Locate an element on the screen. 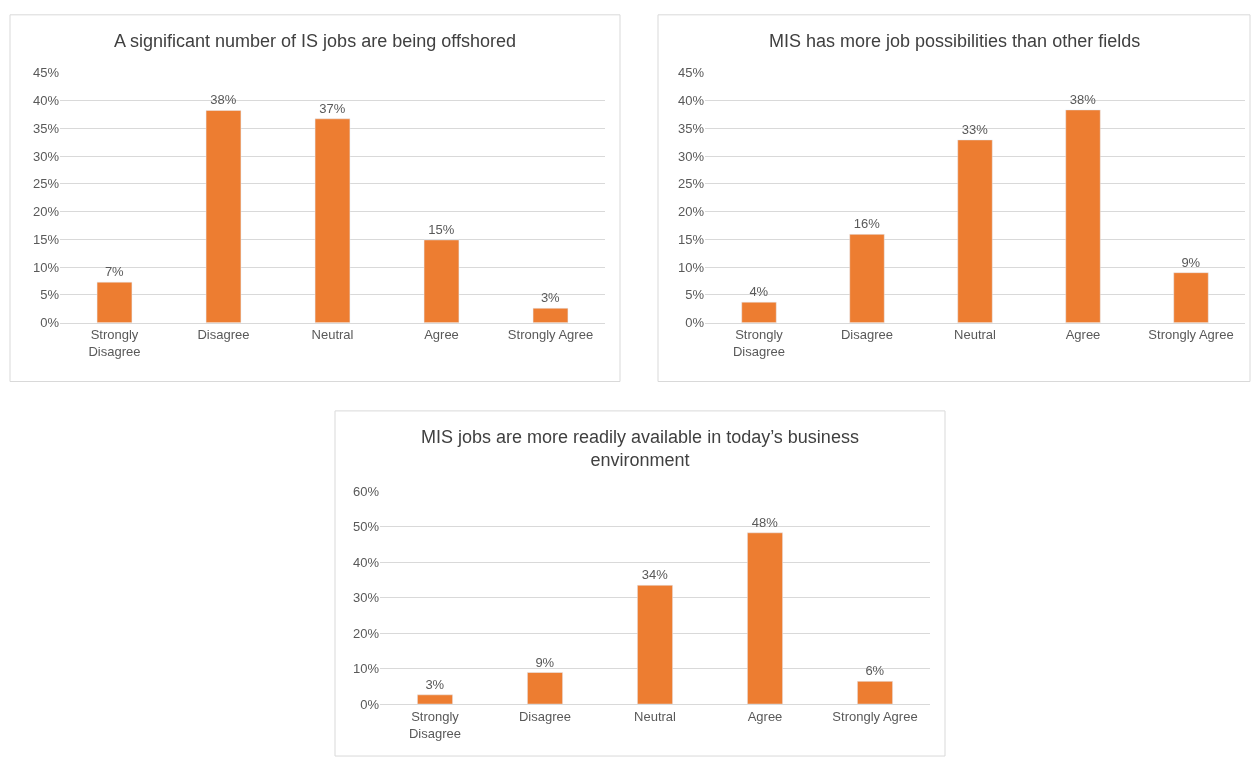  data-label: 15% is located at coordinates (441, 229).